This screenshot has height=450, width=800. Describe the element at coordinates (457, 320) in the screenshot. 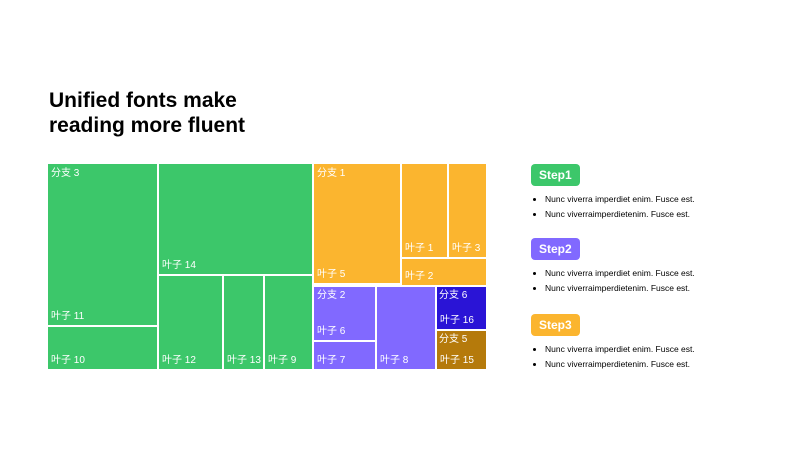

I see `leaf-label: 叶子 16` at that location.